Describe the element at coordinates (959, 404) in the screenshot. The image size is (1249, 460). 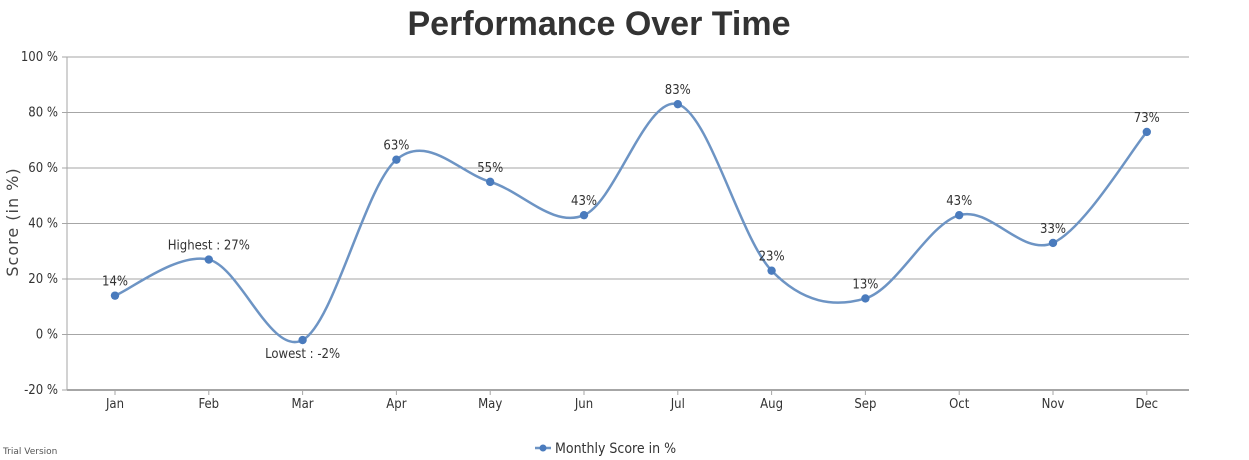
I see `x-tick-label: Oct` at that location.